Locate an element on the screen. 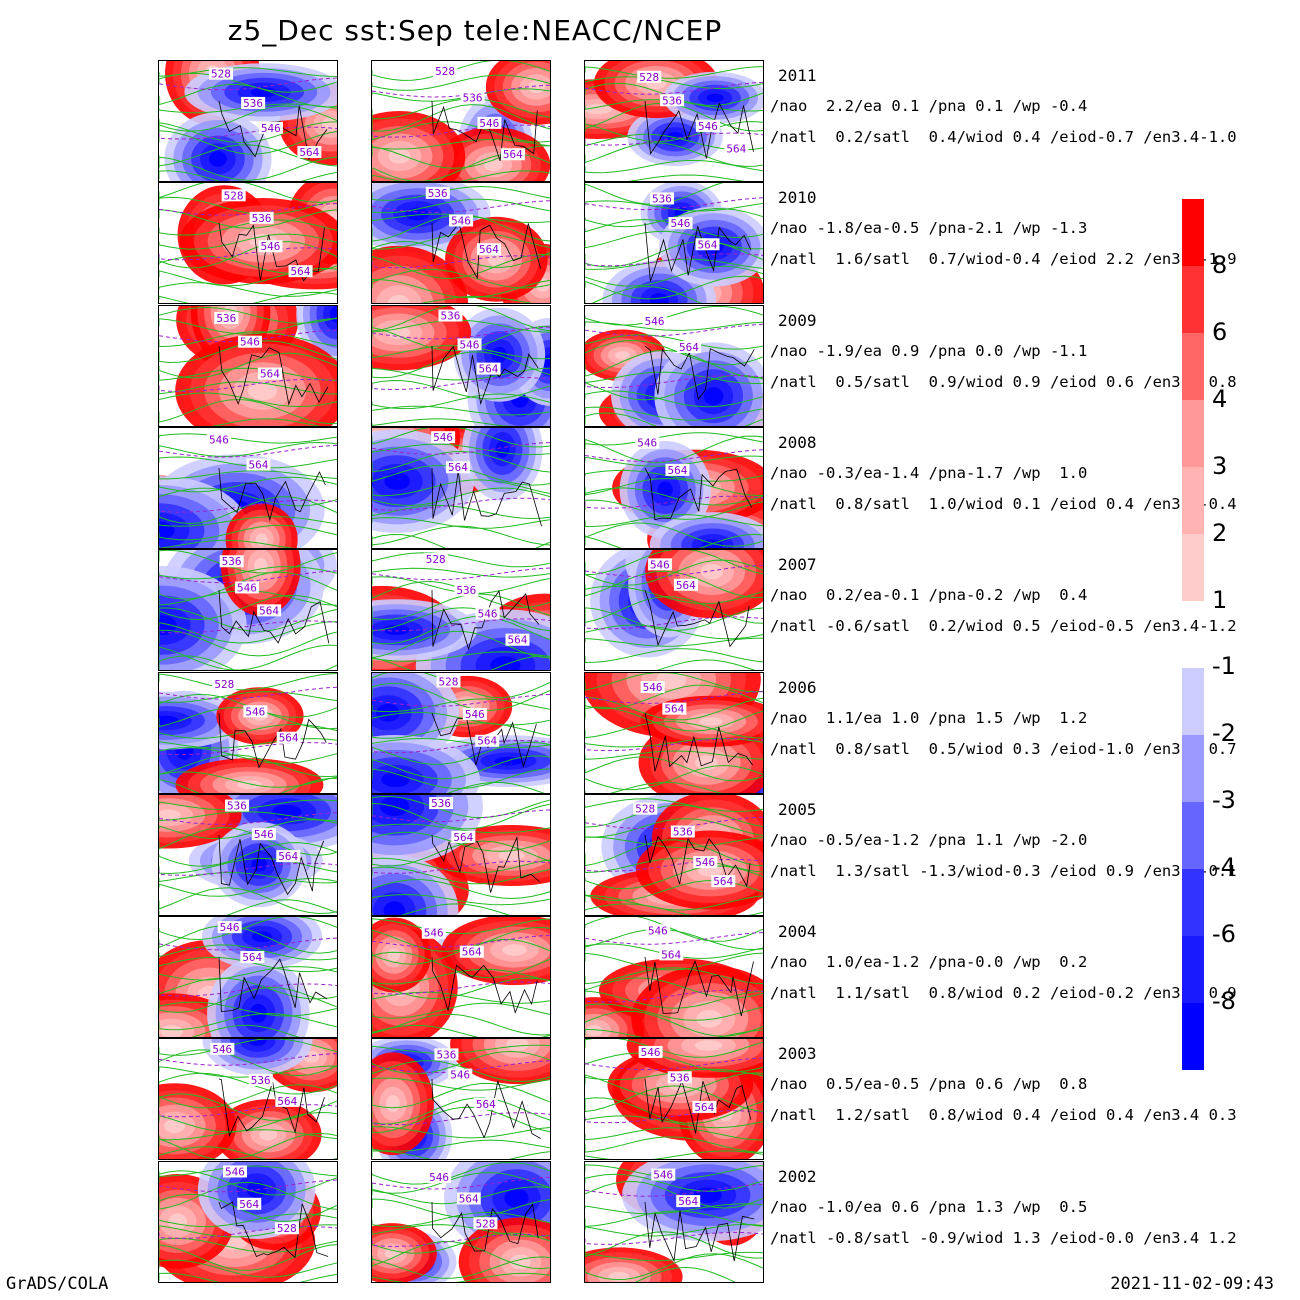 The image size is (1300, 1300). teleconnection-indices: /nao 1.0/ea-1.2 /pna-0.0 /wp 0.2 is located at coordinates (929, 962).